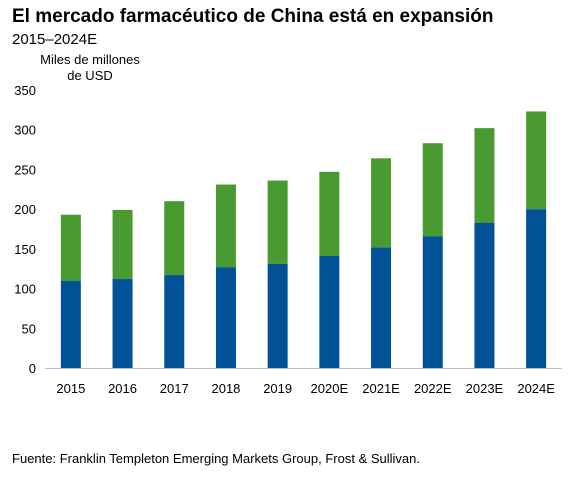 This screenshot has height=480, width=577. What do you see at coordinates (381, 203) in the screenshot?
I see `bar-segment-2-2021E` at bounding box center [381, 203].